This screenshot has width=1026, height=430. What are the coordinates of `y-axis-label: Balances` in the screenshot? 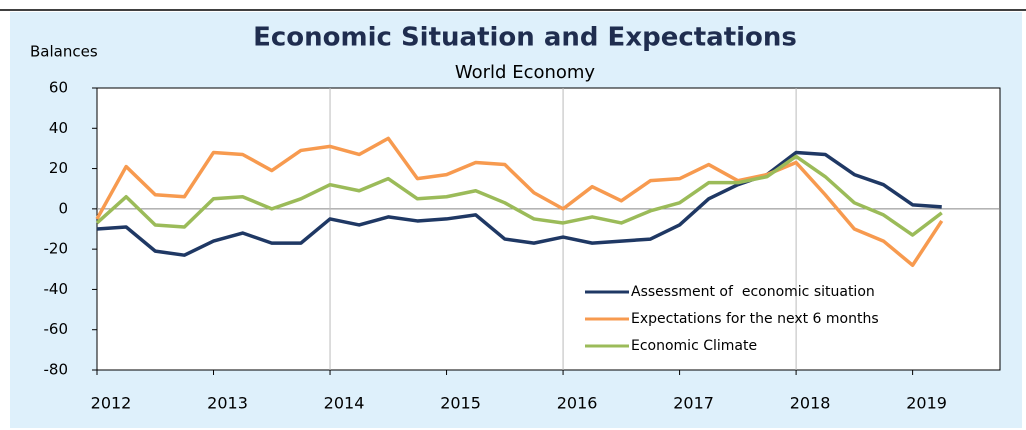 It's located at (64, 52).